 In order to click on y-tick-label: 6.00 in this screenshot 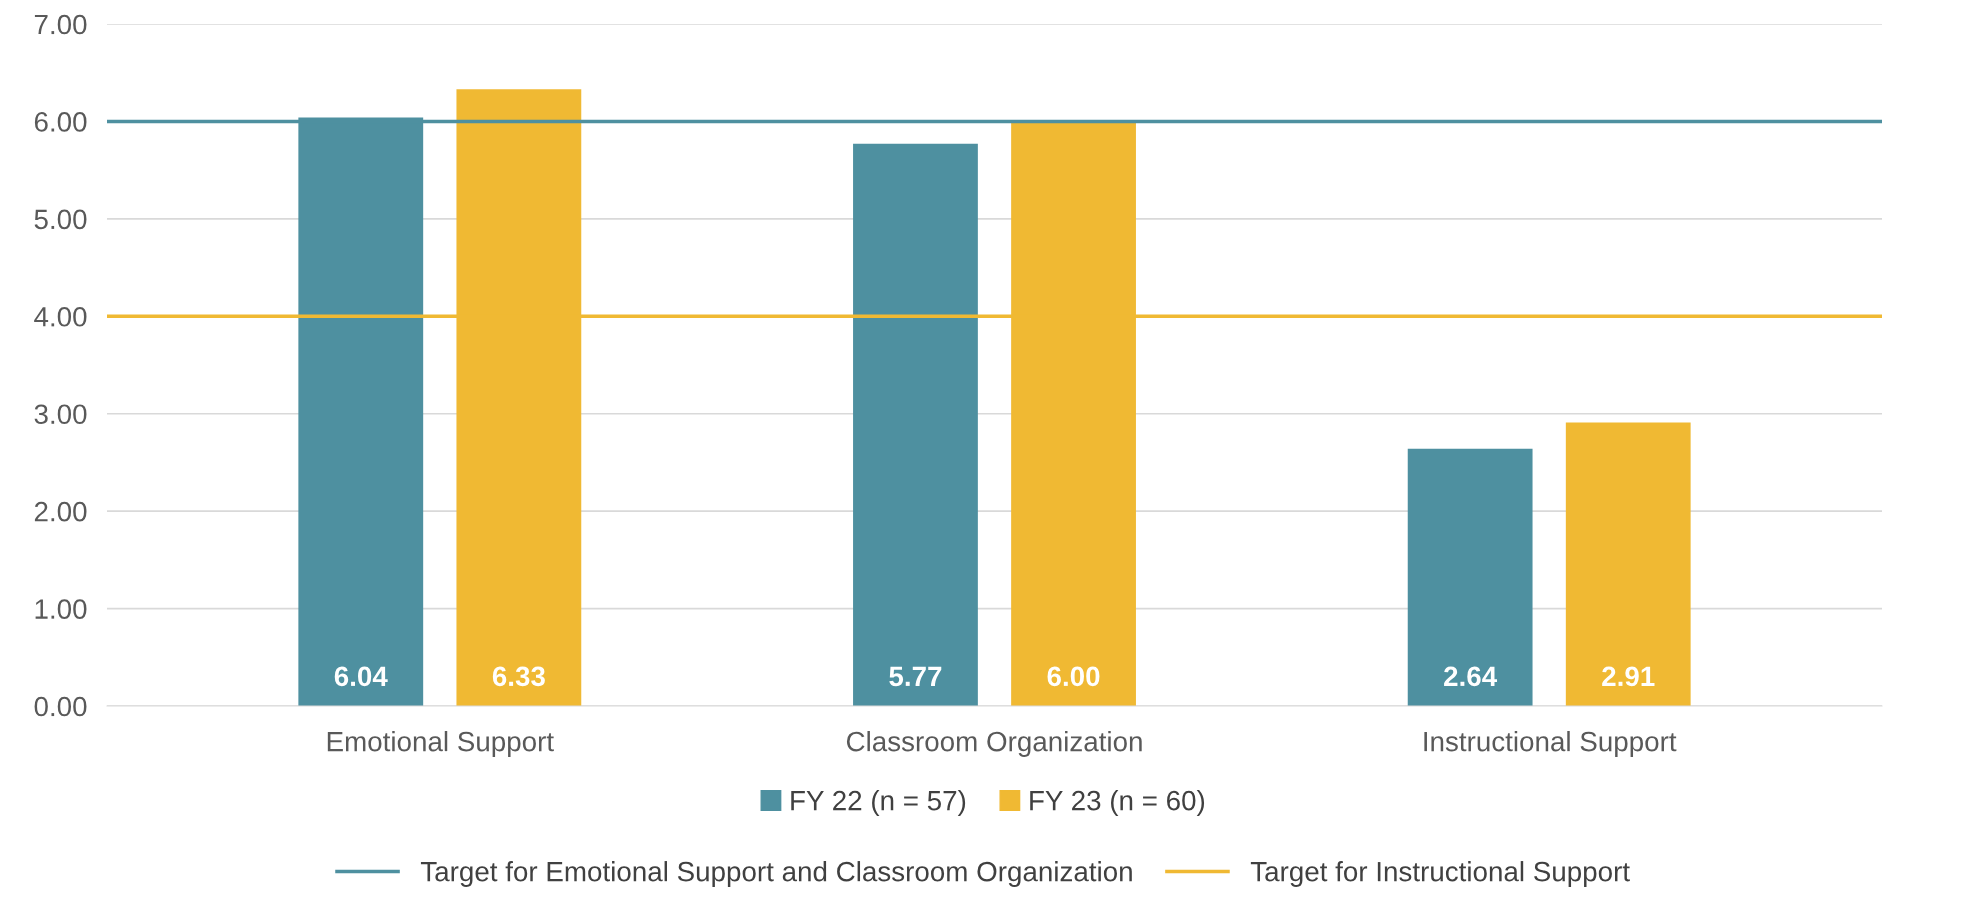, I will do `click(60, 122)`.